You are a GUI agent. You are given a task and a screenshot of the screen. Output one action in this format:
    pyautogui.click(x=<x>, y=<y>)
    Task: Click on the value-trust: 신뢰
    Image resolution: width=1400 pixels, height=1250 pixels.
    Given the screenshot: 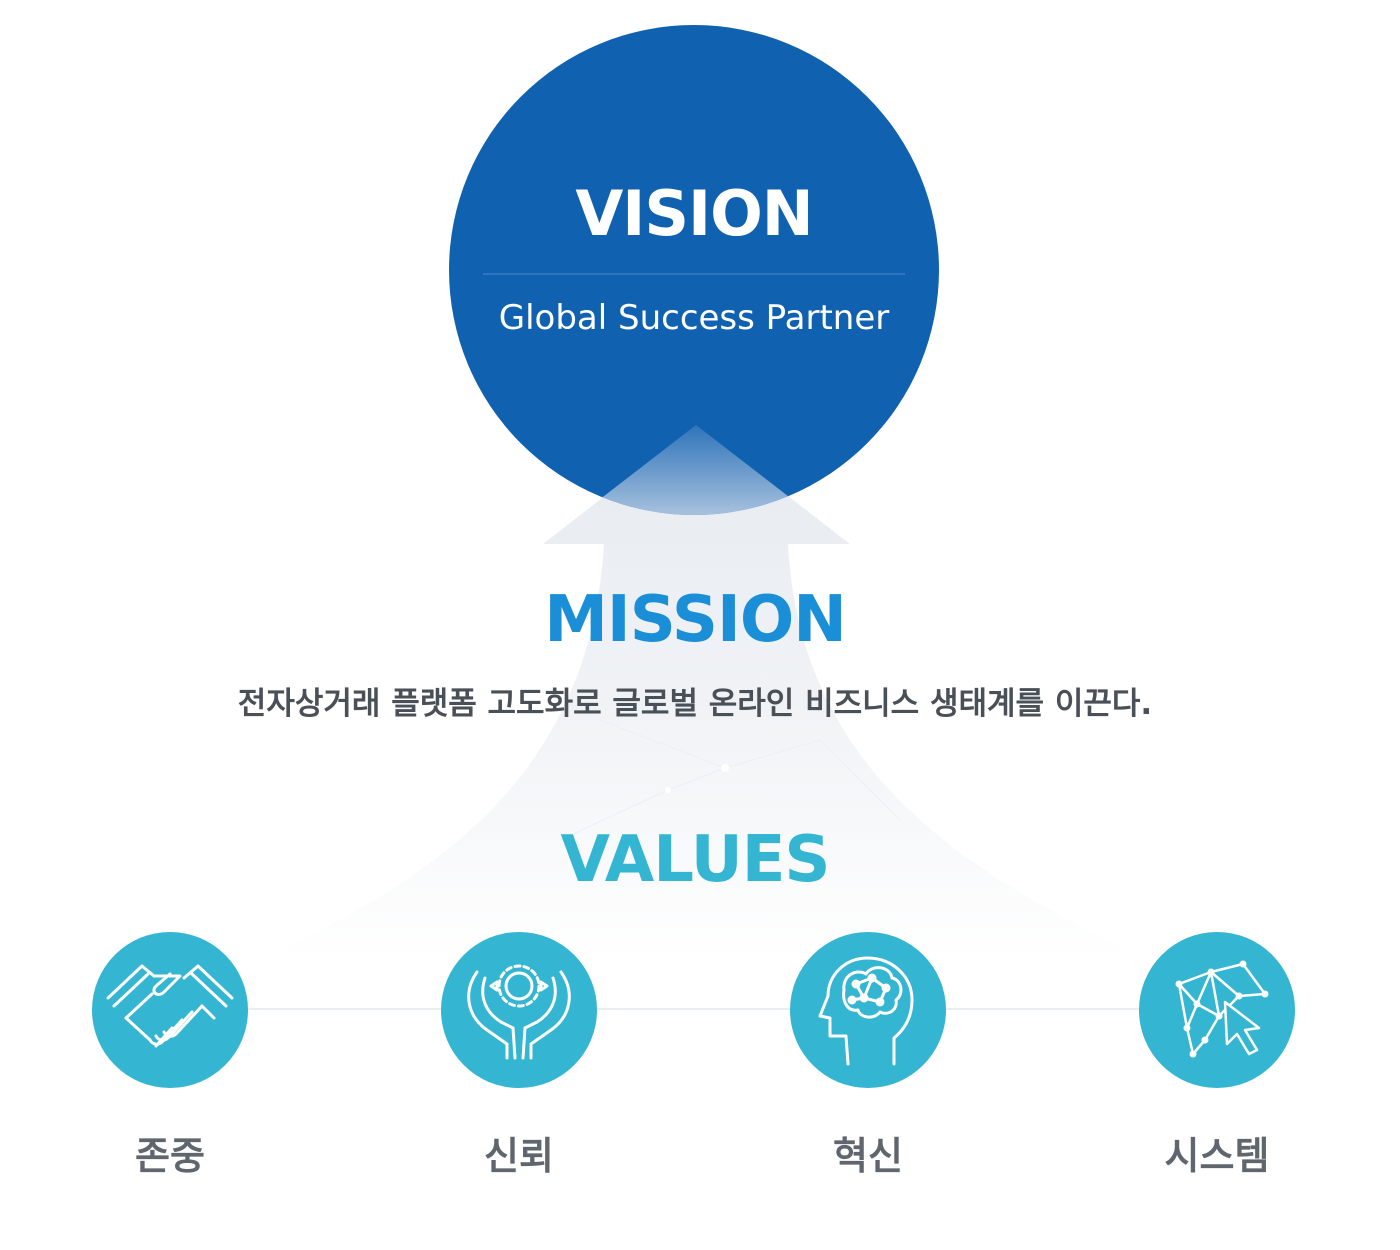 What is the action you would take?
    pyautogui.click(x=519, y=1055)
    